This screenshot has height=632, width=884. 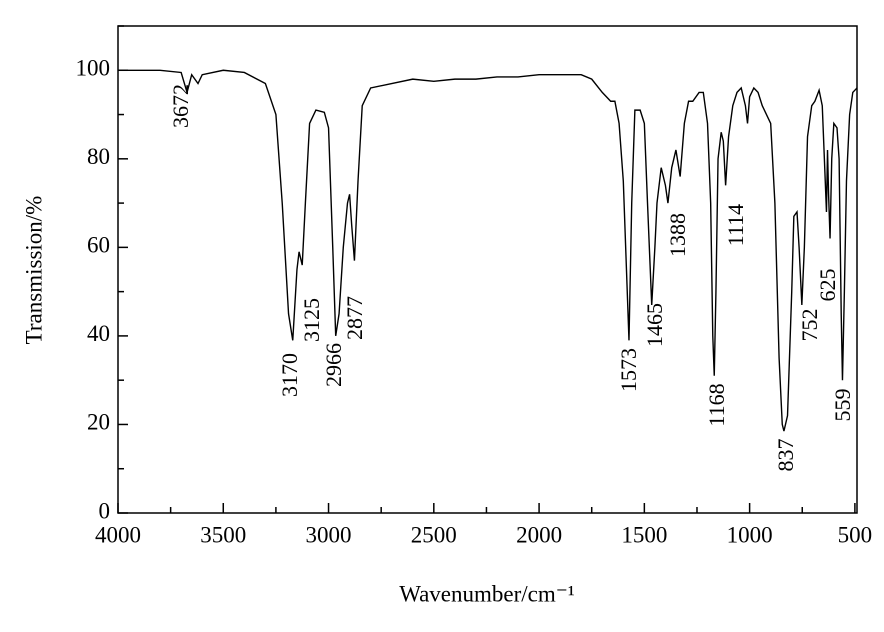 I want to click on y-tick-label: 100, so click(x=93, y=68).